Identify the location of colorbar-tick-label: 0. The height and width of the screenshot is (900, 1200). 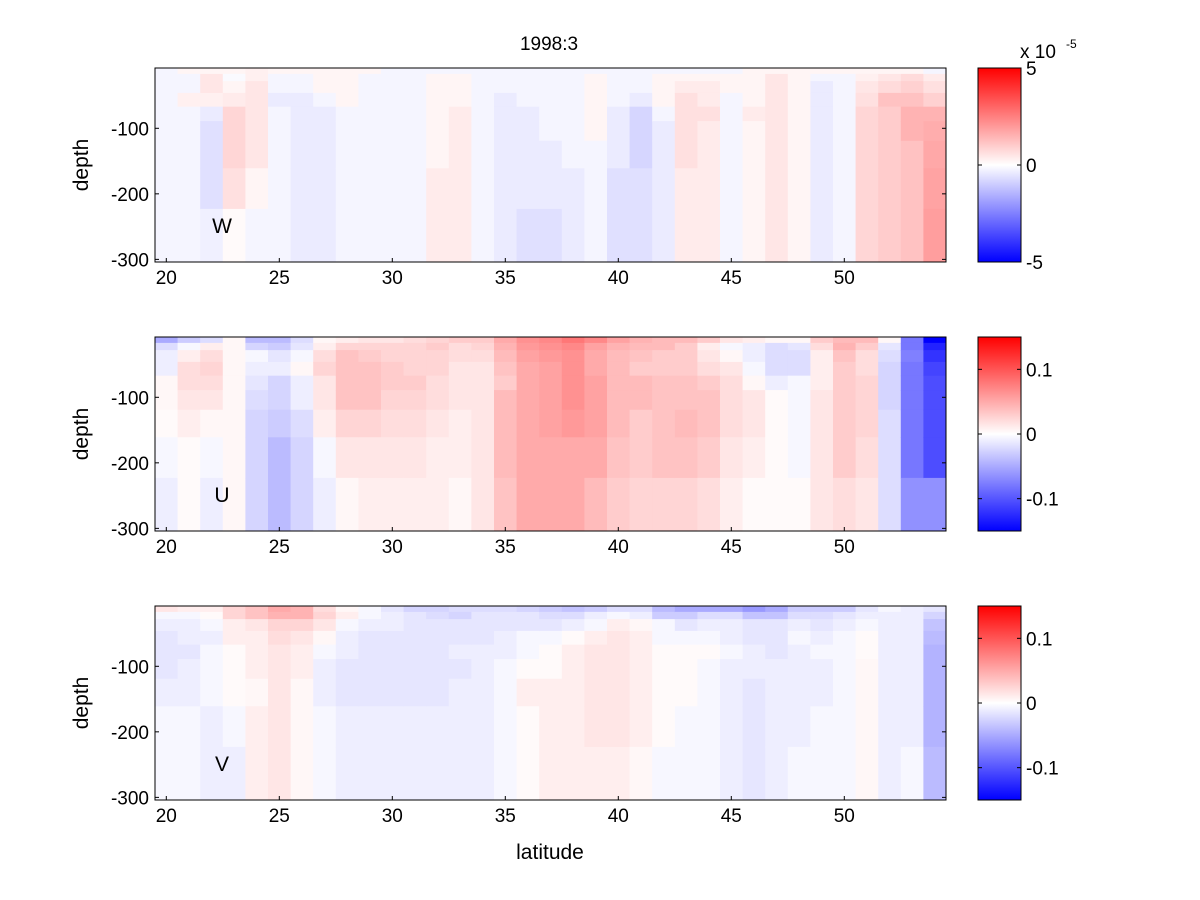
(1031, 704).